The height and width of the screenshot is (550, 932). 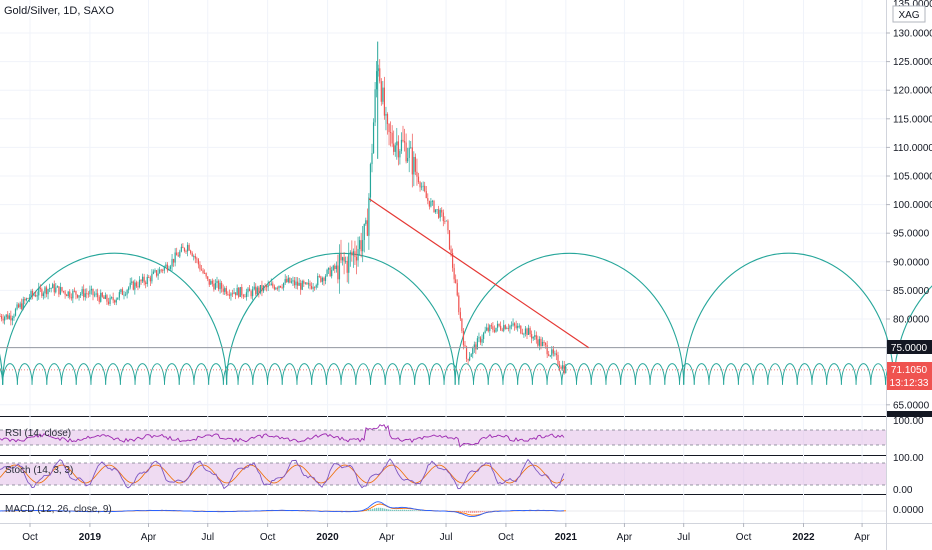 What do you see at coordinates (744, 537) in the screenshot?
I see `x-tick-label: Oct` at bounding box center [744, 537].